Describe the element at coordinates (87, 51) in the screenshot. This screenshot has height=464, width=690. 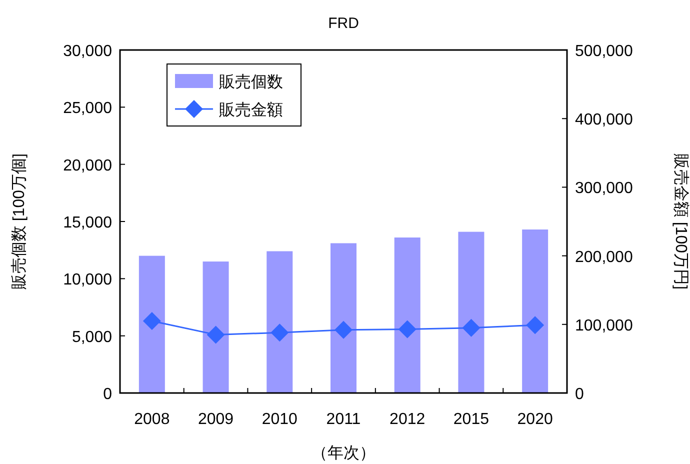
I see `y-tick-label: 30,000` at that location.